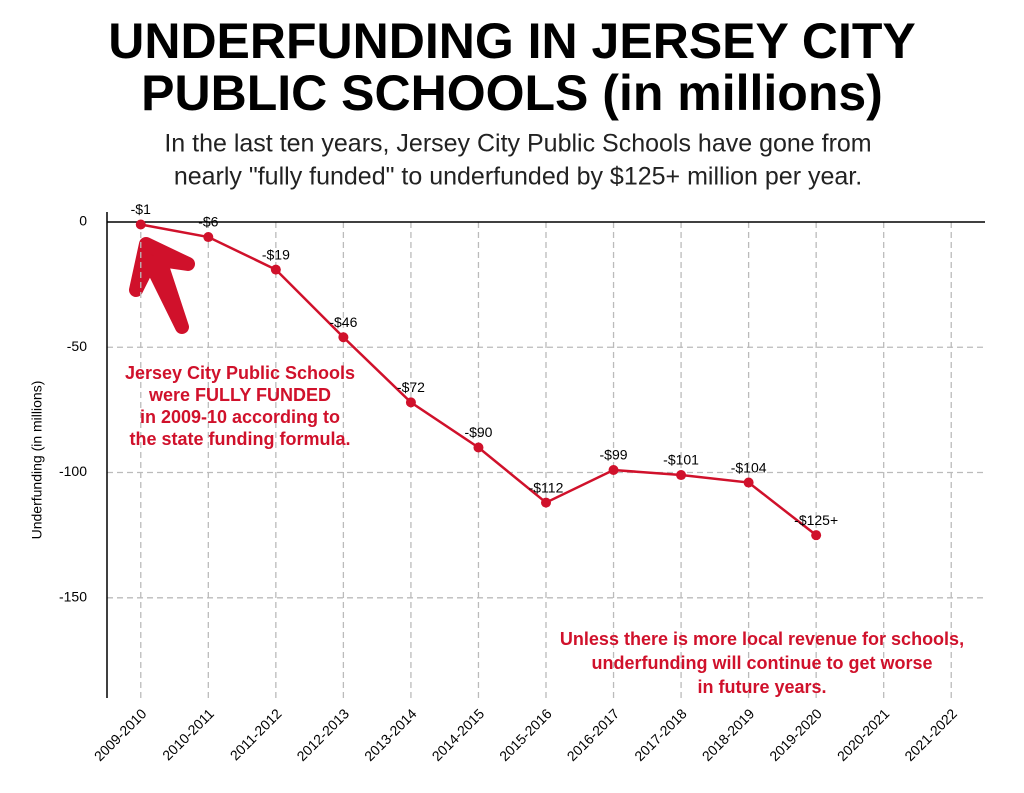  Describe the element at coordinates (162, 285) in the screenshot. I see `arrow` at that location.